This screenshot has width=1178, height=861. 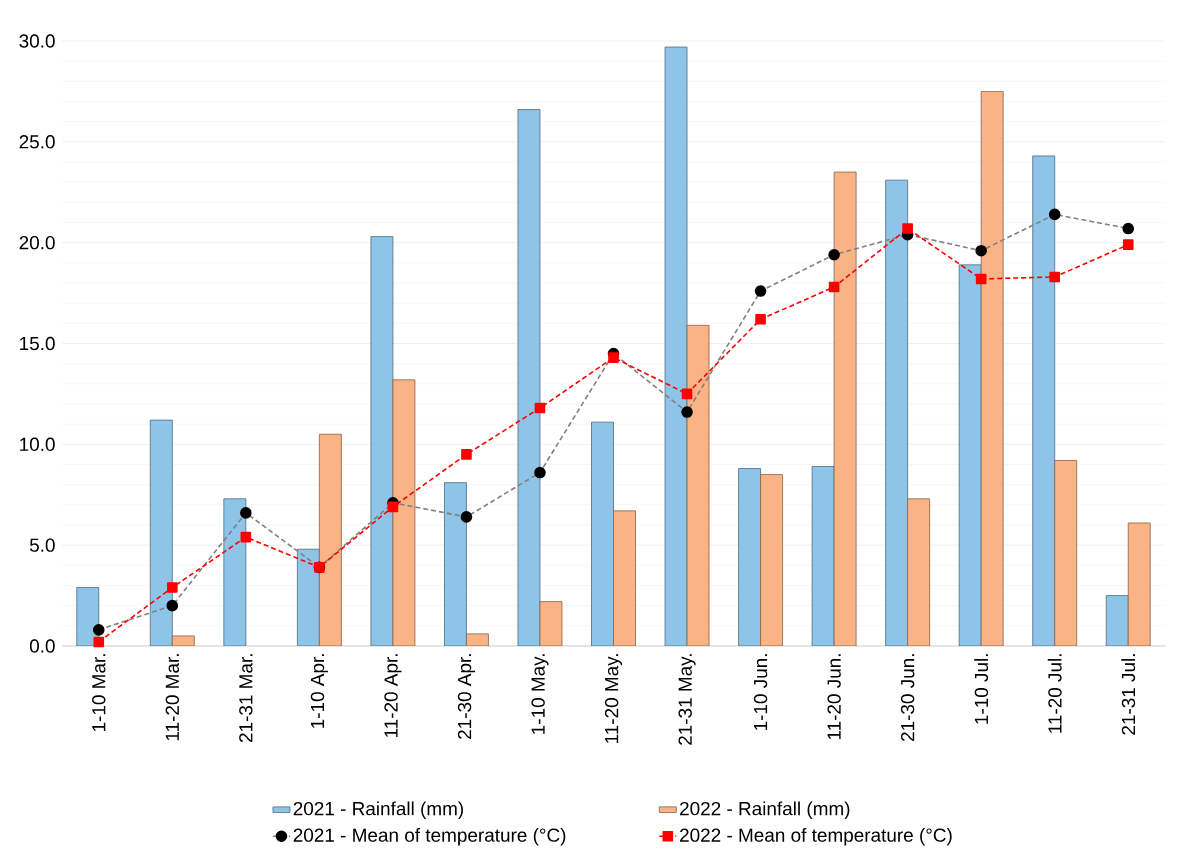 I want to click on x-tick-label: 21-31 Mar., so click(x=246, y=698).